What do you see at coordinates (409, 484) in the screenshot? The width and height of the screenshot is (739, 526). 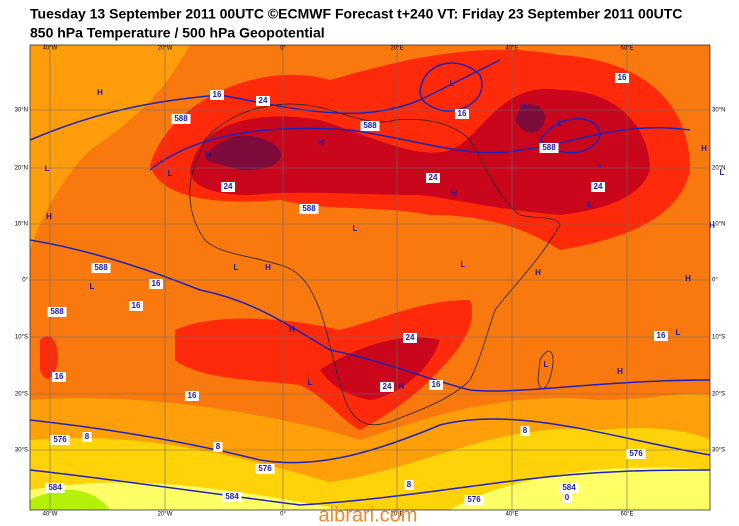 I see `contour-label: 8` at bounding box center [409, 484].